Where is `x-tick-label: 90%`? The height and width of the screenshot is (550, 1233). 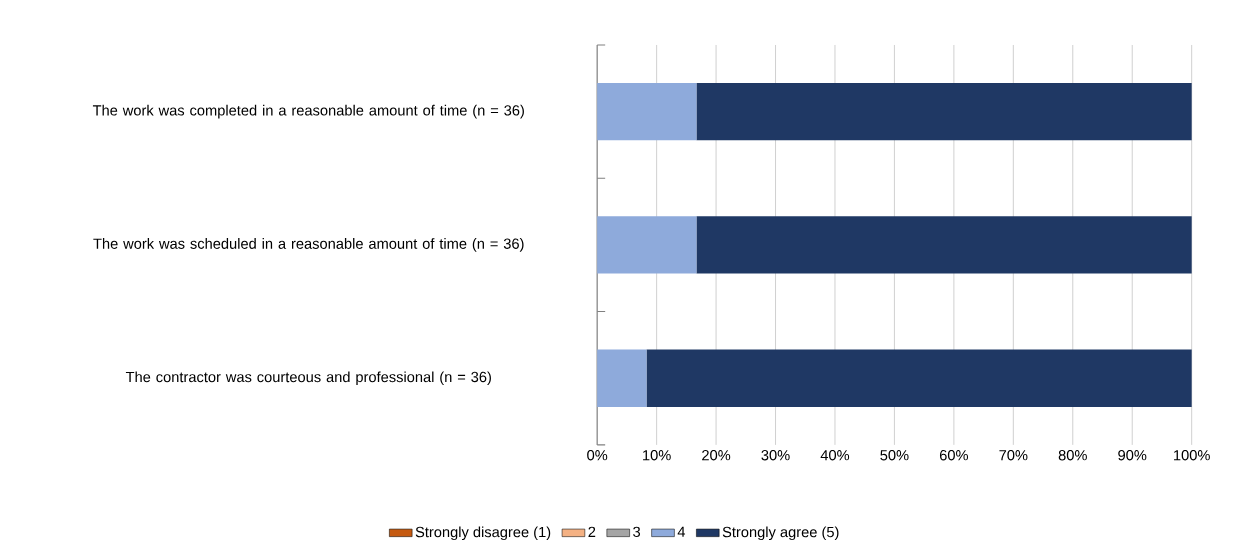 x-tick-label: 90% is located at coordinates (1132, 455).